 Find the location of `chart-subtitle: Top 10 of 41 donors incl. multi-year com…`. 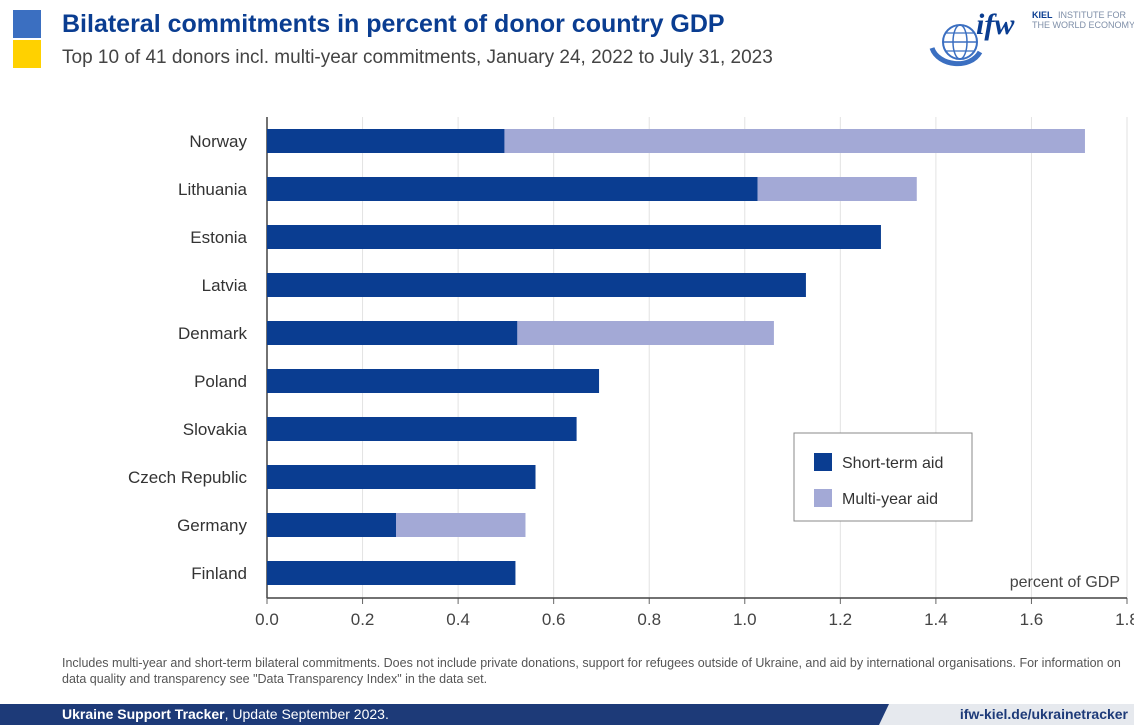

chart-subtitle: Top 10 of 41 donors incl. multi-year com… is located at coordinates (417, 57).